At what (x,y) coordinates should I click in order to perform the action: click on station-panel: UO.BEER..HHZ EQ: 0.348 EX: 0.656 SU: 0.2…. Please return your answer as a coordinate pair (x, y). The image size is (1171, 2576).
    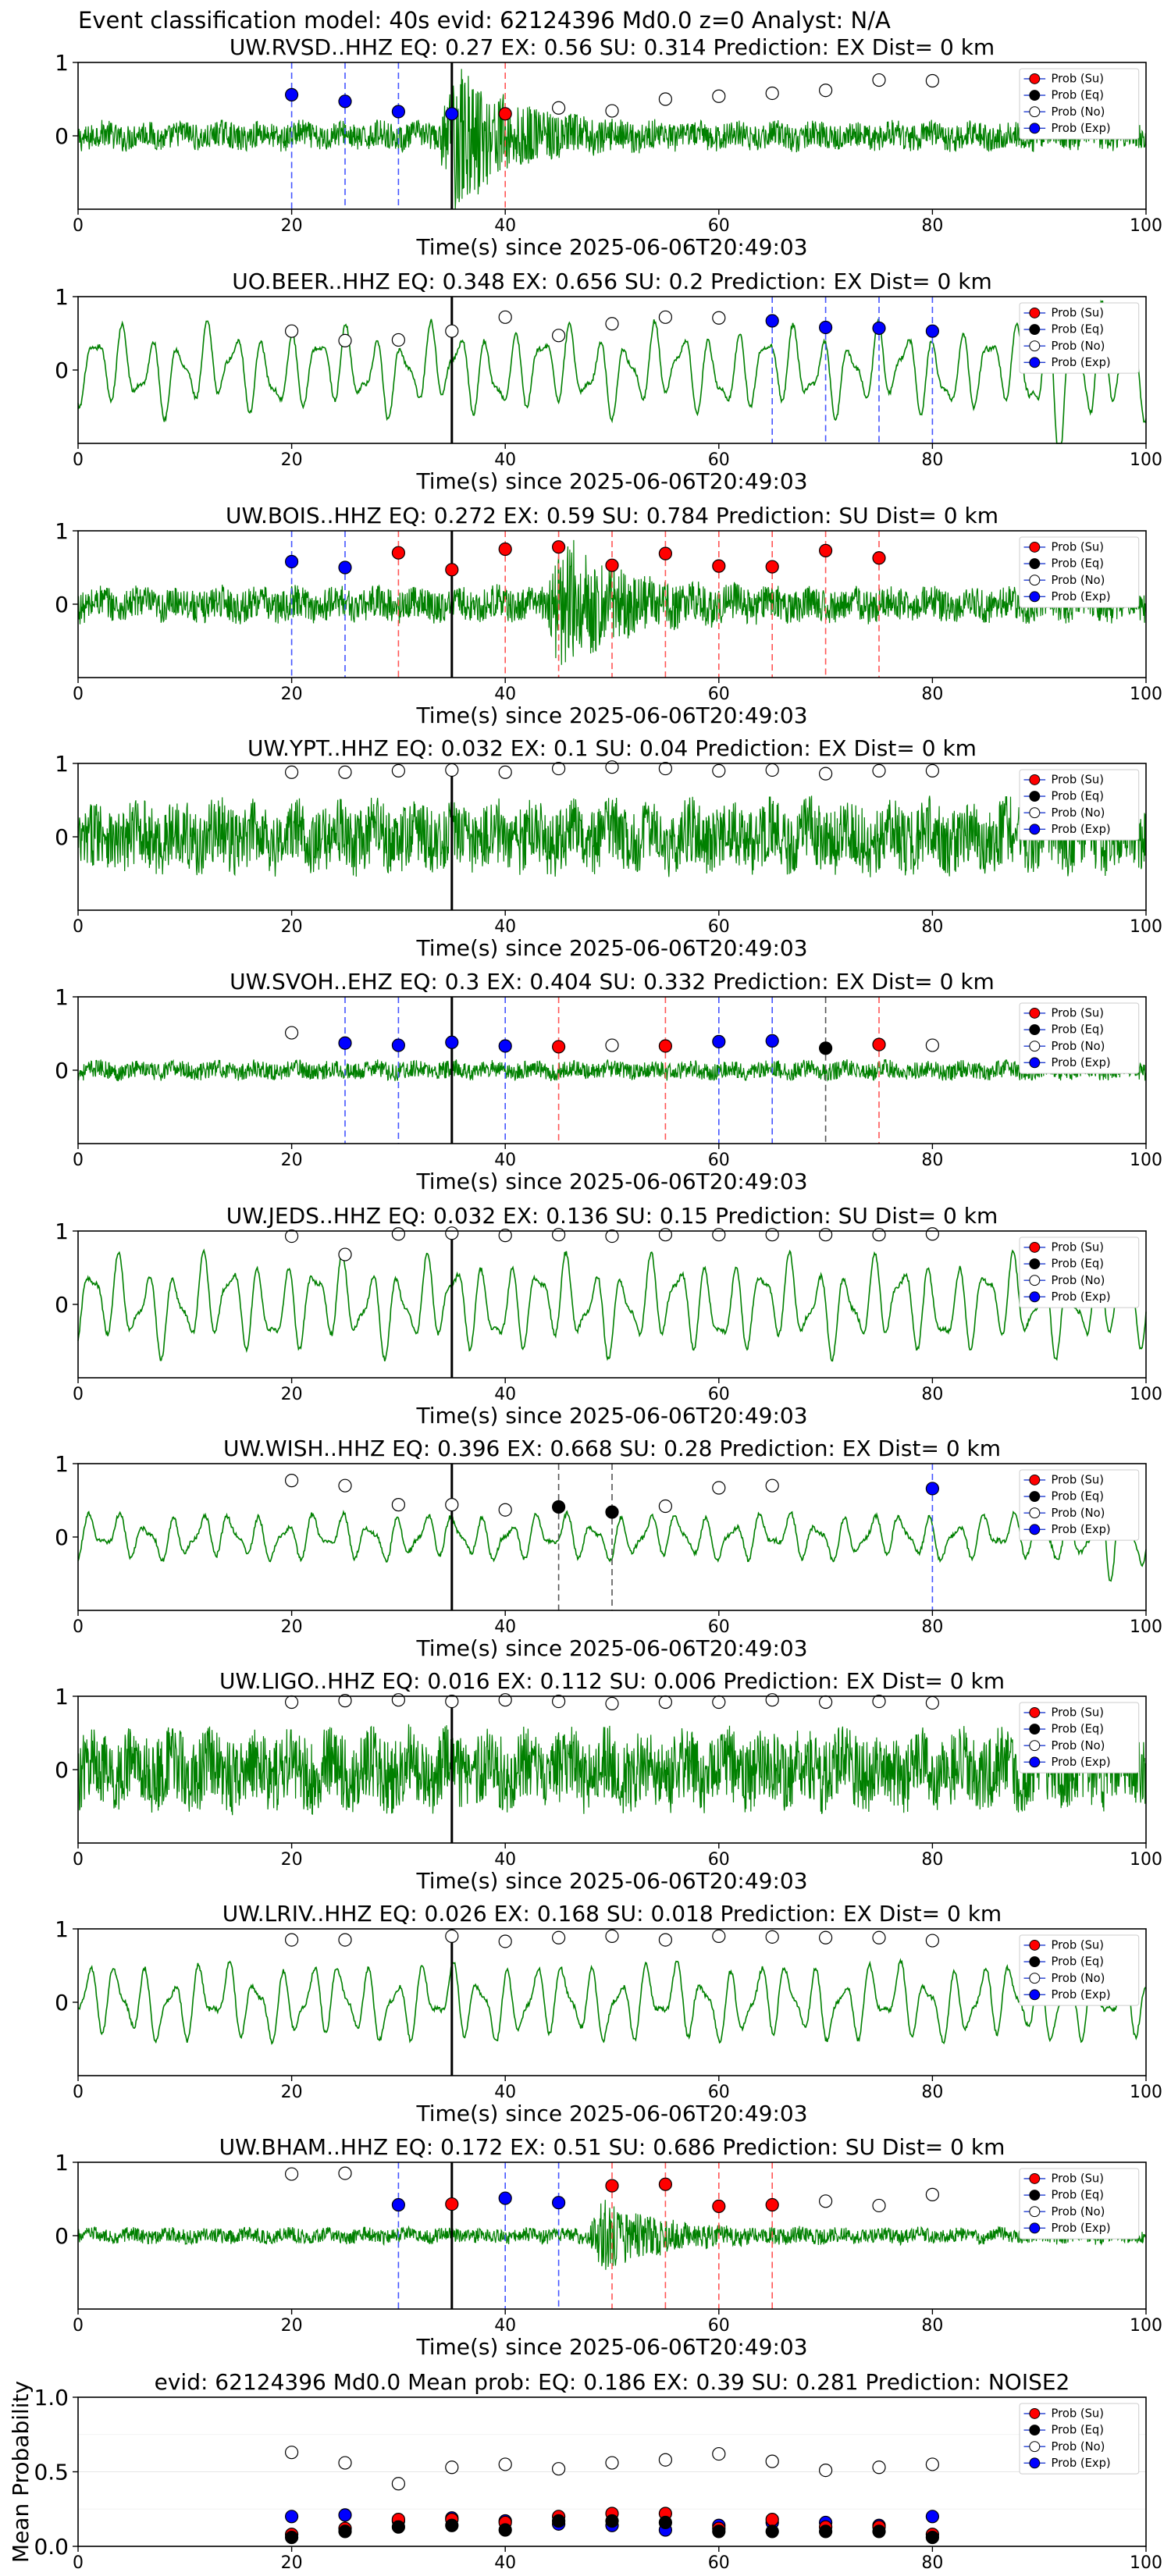
    Looking at the image, I should click on (608, 381).